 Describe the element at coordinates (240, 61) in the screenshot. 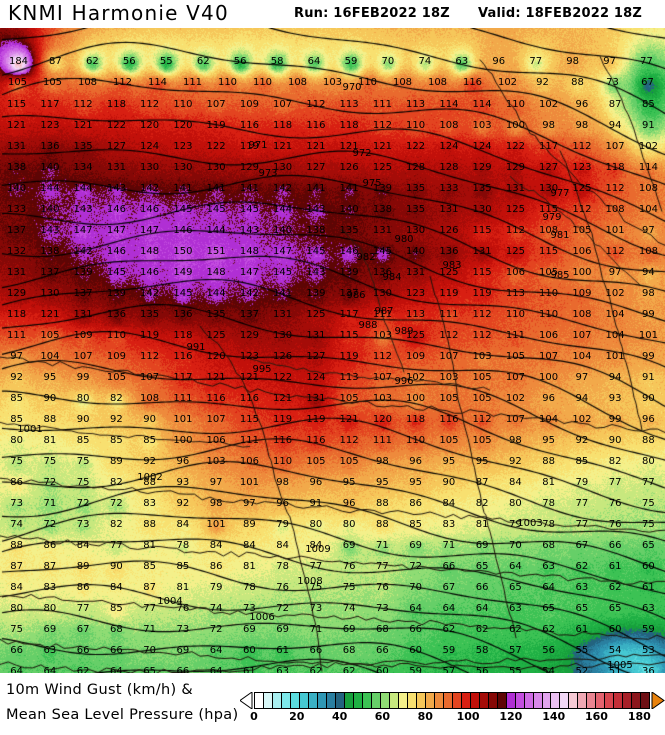

I see `gust-value-label: 56` at that location.